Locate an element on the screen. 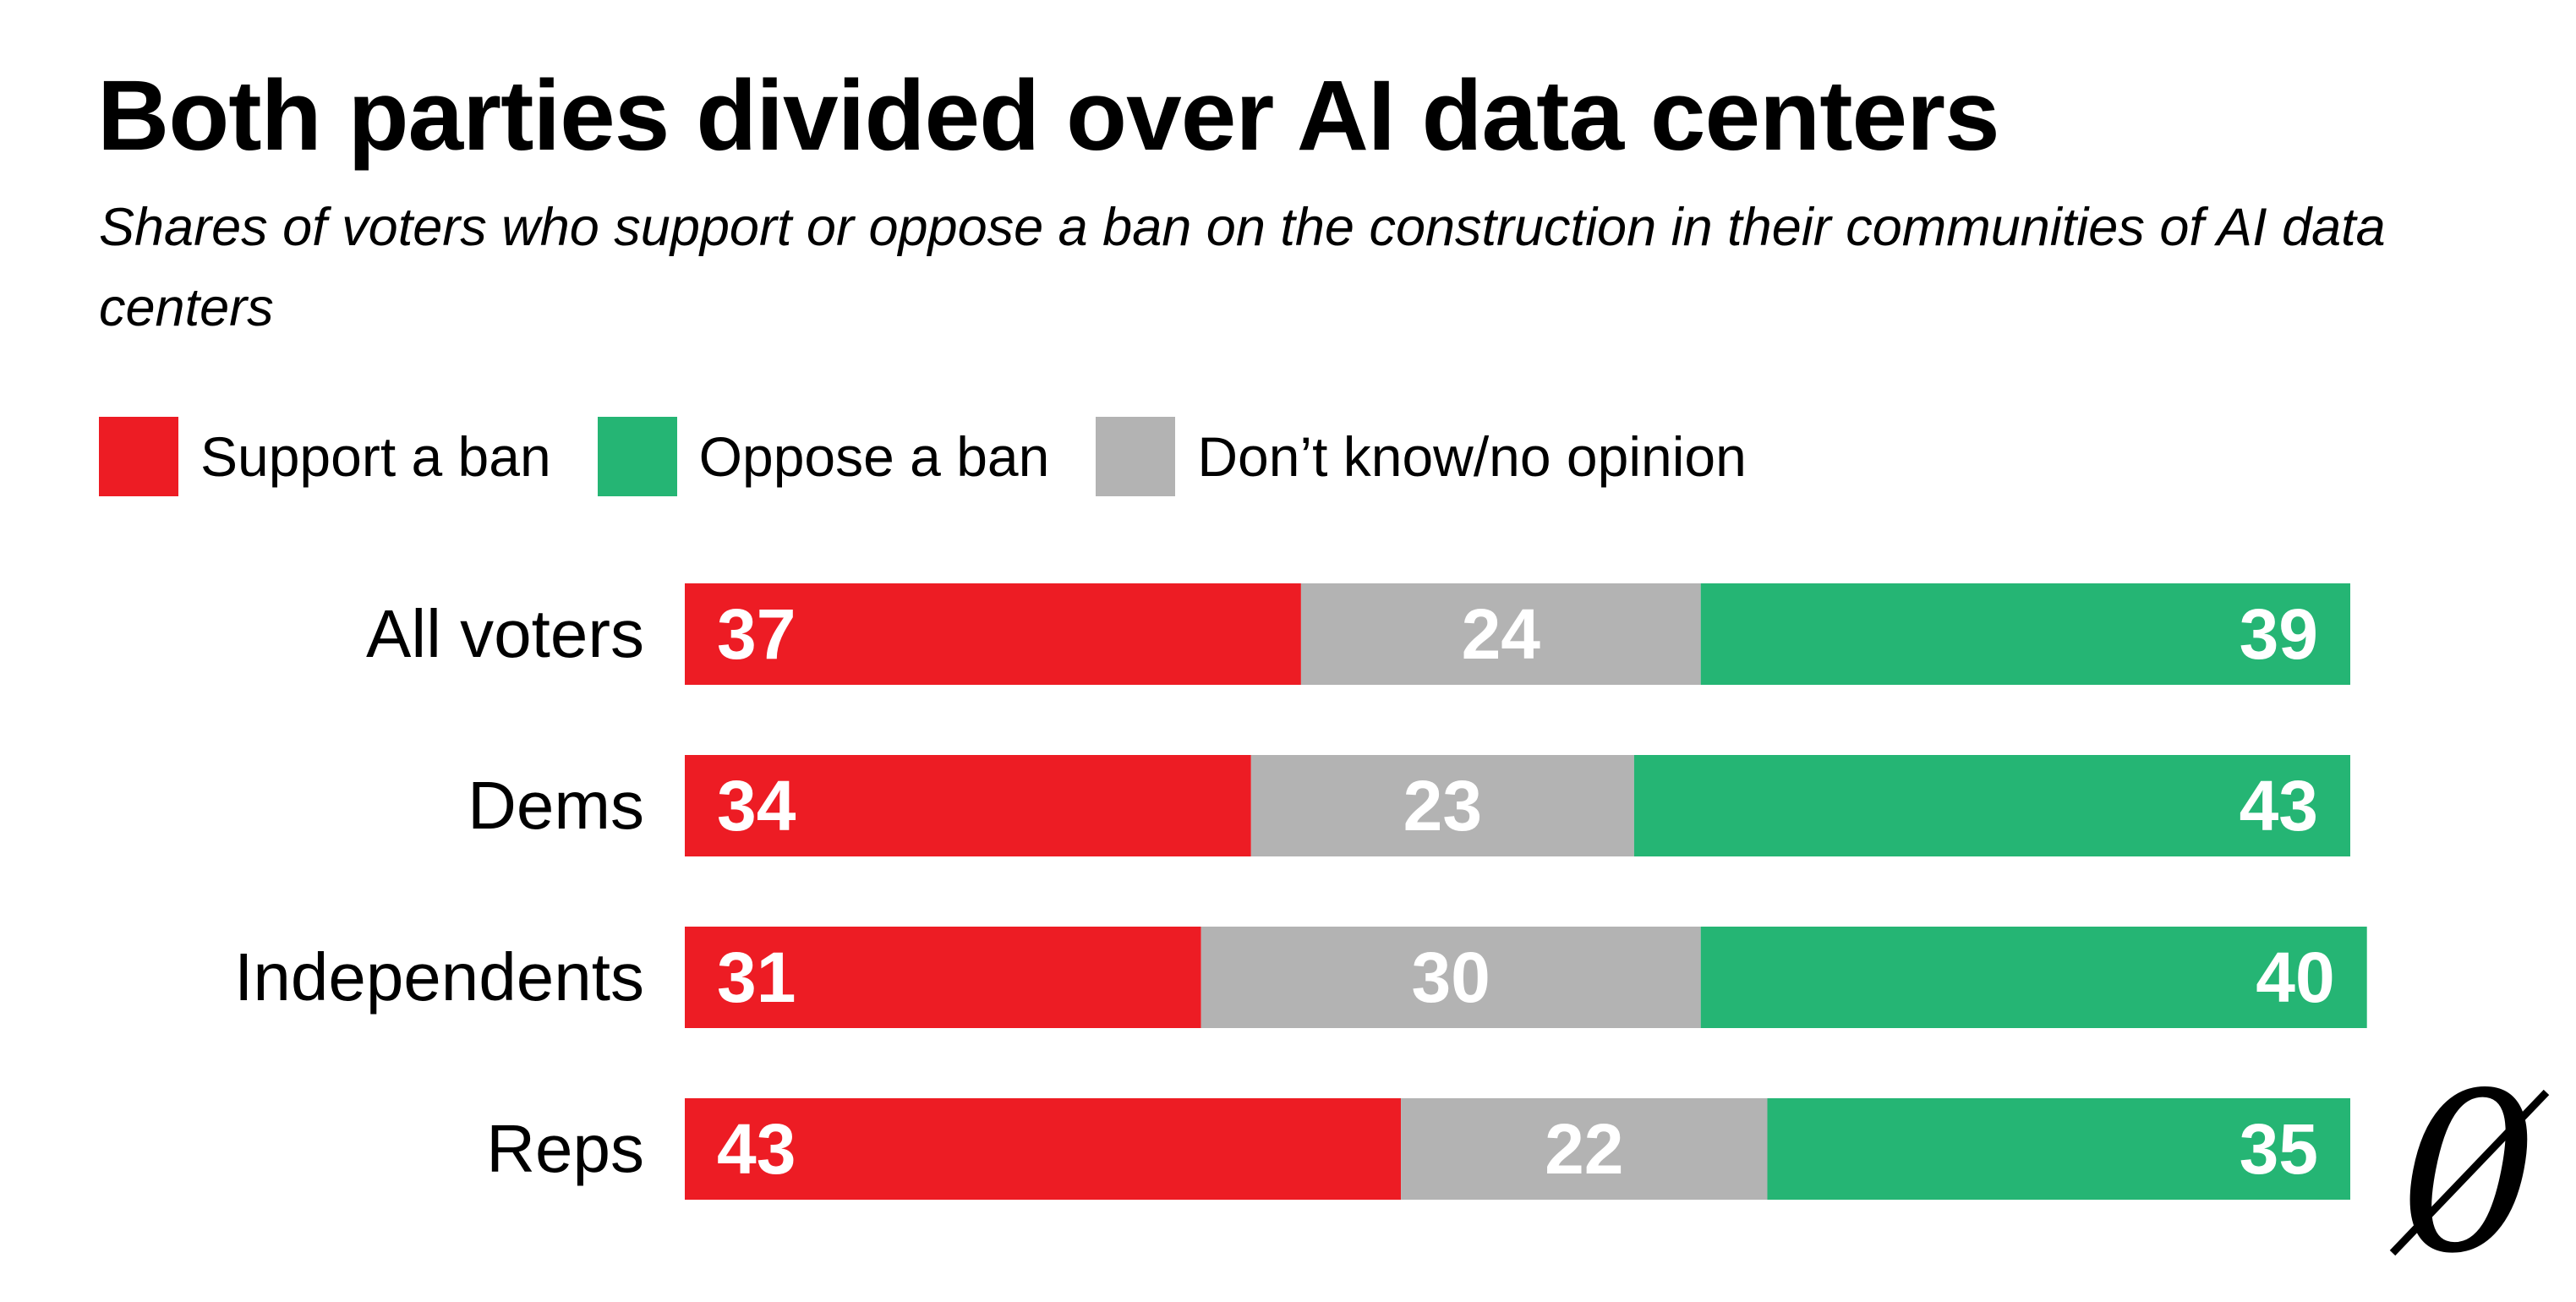 Image resolution: width=2576 pixels, height=1302 pixels. bar-dems-don-t-know-no-opinion is located at coordinates (1442, 805).